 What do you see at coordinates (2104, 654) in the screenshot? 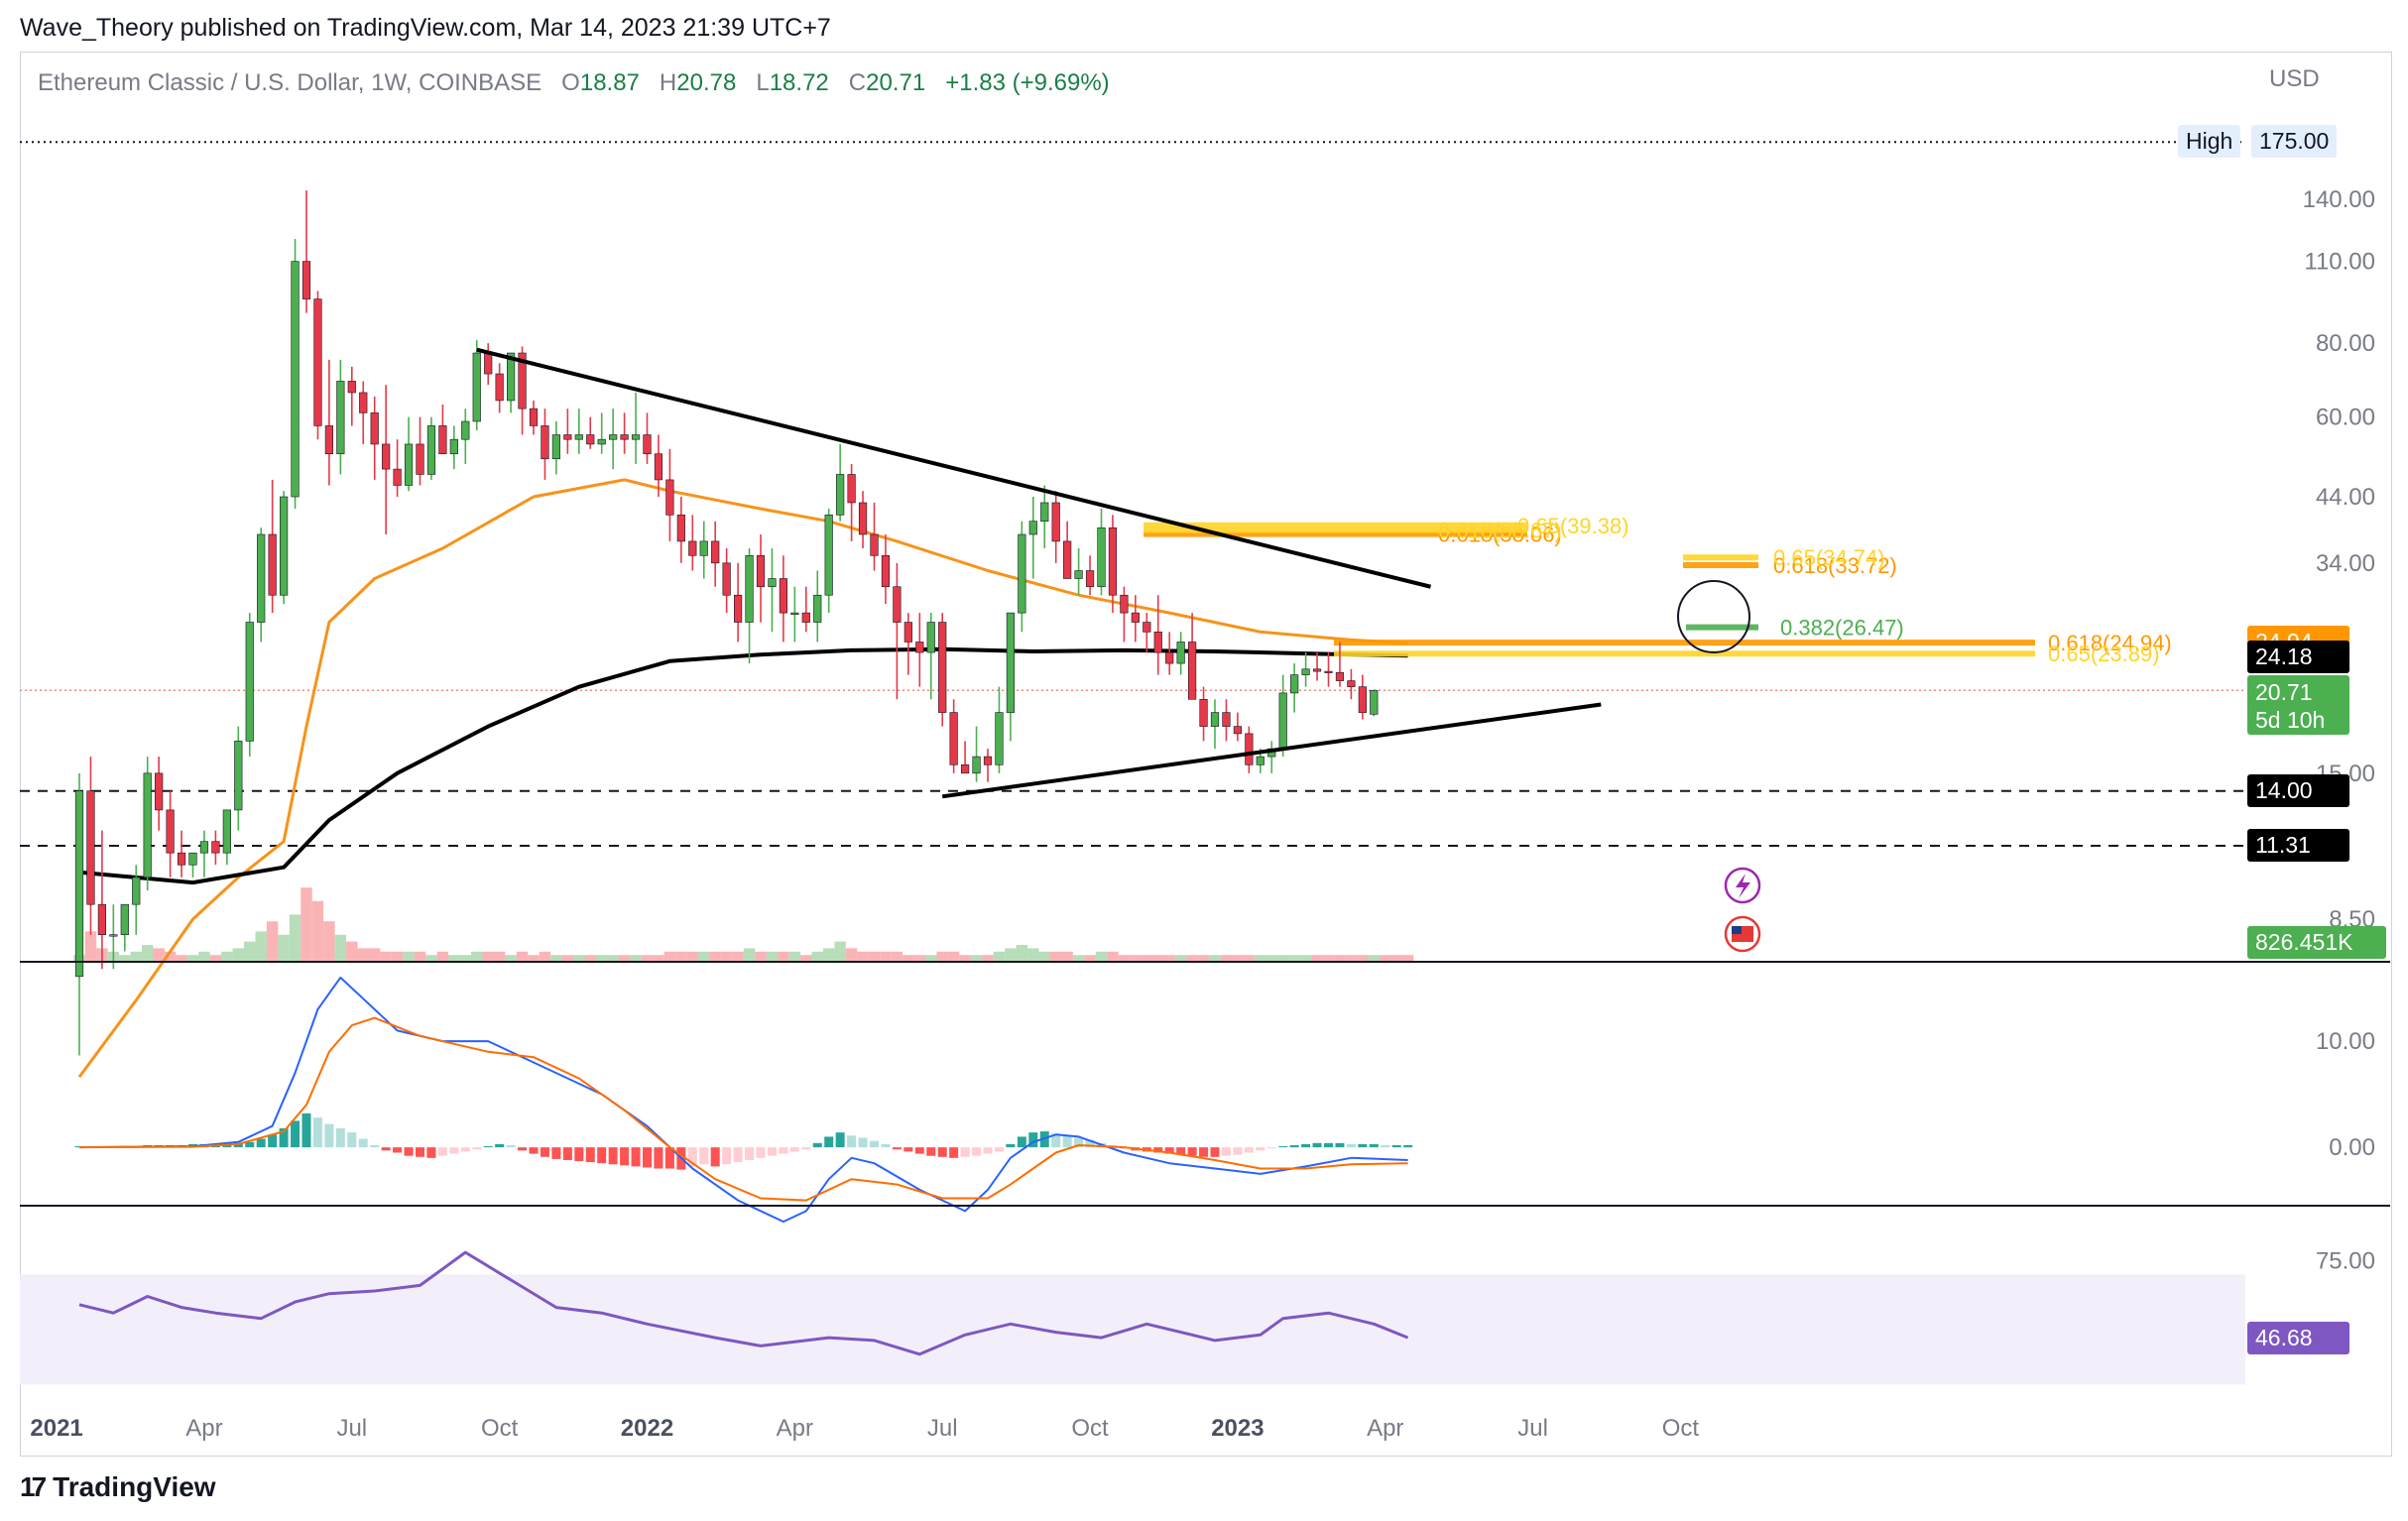
I see `fib-level-label: 0.65(23.89)` at bounding box center [2104, 654].